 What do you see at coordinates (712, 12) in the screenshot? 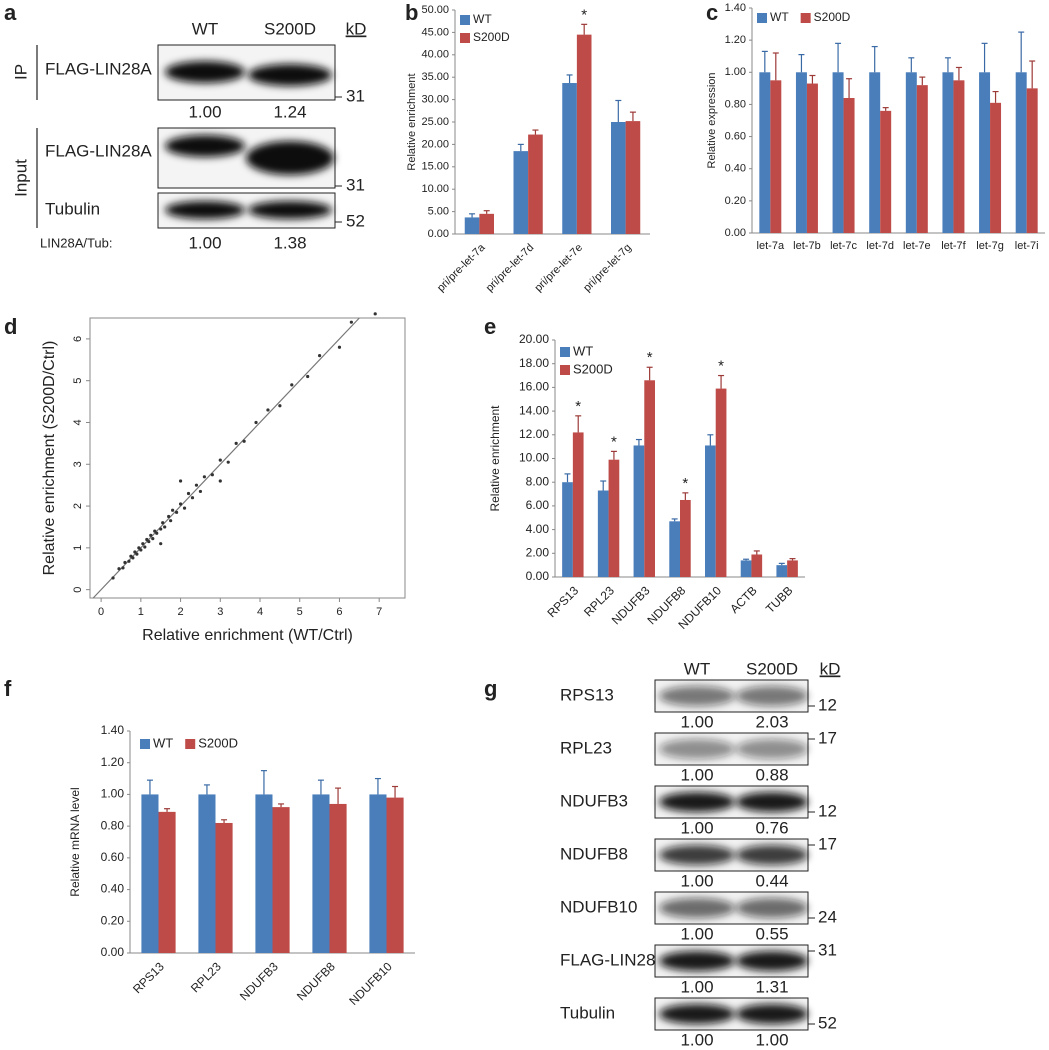
I see `panel-letter: c` at bounding box center [712, 12].